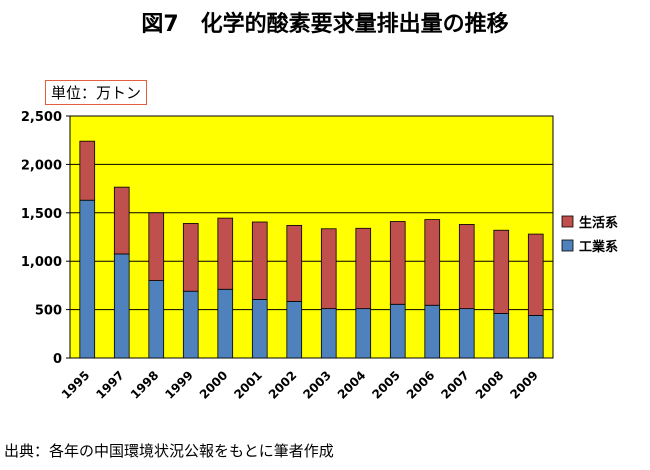  Describe the element at coordinates (598, 223) in the screenshot. I see `legend-label: 生活系` at that location.